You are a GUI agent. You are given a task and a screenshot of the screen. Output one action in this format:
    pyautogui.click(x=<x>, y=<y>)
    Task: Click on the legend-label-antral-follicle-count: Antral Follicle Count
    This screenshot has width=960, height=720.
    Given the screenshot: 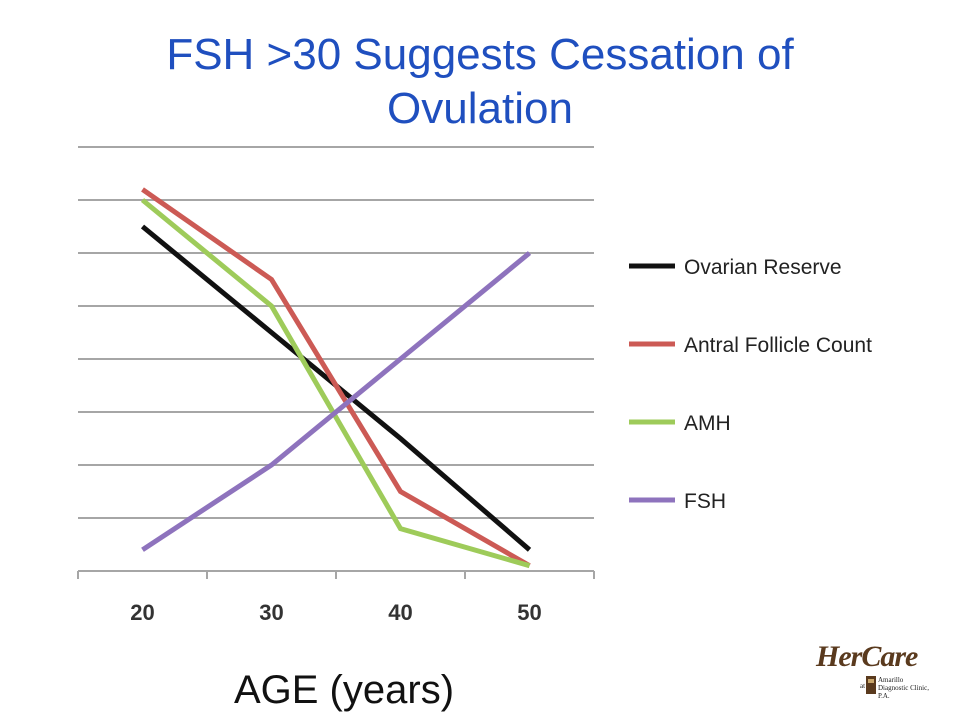 What is the action you would take?
    pyautogui.click(x=778, y=345)
    